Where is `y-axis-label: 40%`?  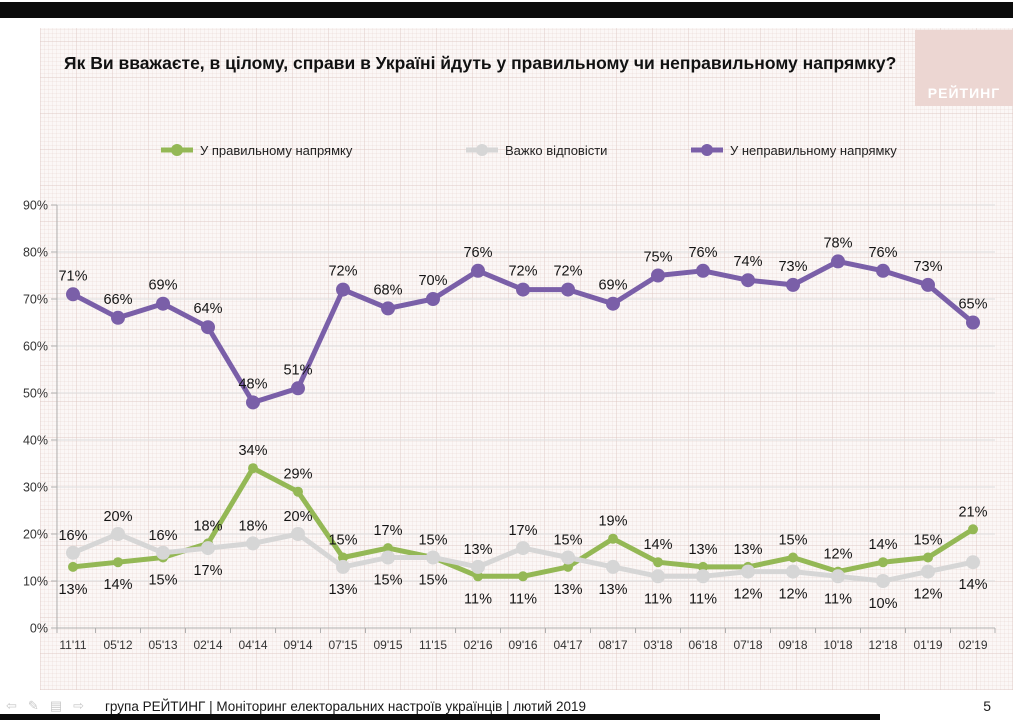
y-axis-label: 40% is located at coordinates (35, 441).